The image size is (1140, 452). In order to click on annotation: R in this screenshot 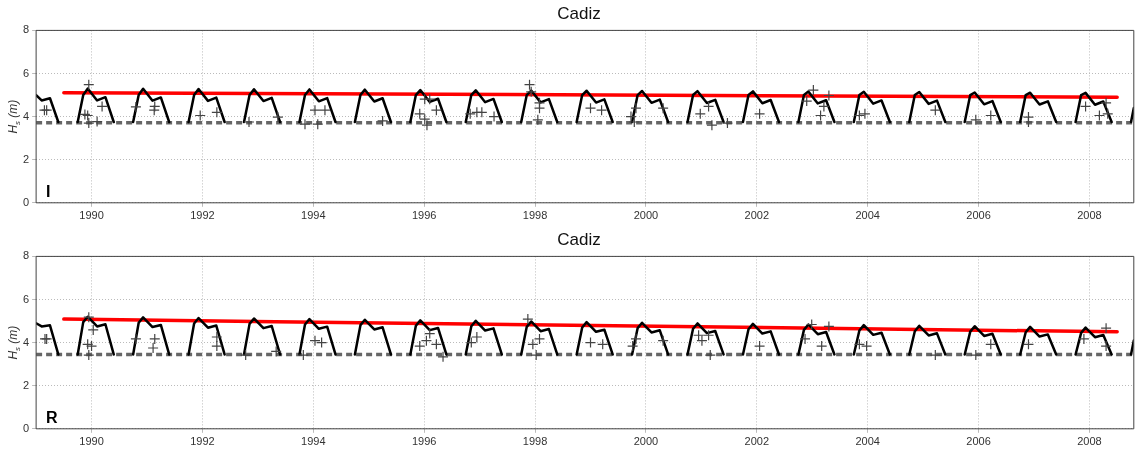, I will do `click(52, 417)`.